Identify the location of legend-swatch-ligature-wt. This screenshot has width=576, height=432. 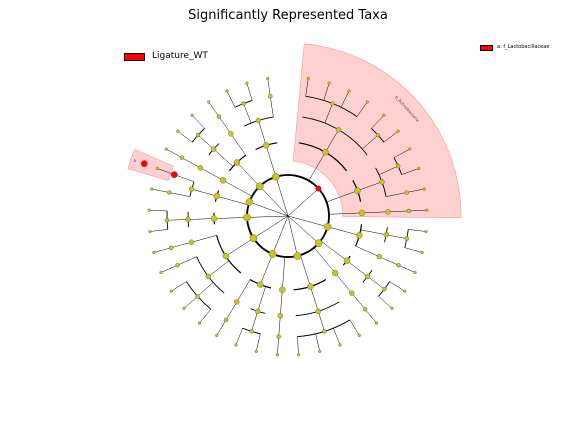
(134, 57).